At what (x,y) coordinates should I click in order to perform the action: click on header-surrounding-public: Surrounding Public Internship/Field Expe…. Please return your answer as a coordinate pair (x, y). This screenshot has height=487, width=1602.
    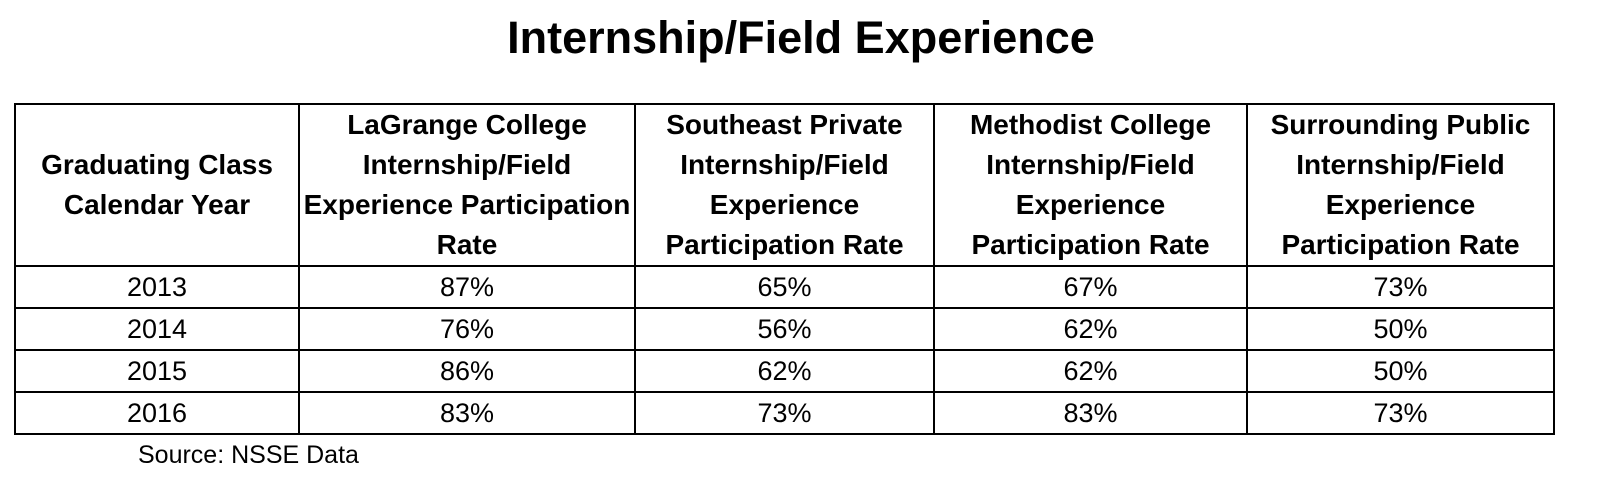
    Looking at the image, I should click on (1400, 185).